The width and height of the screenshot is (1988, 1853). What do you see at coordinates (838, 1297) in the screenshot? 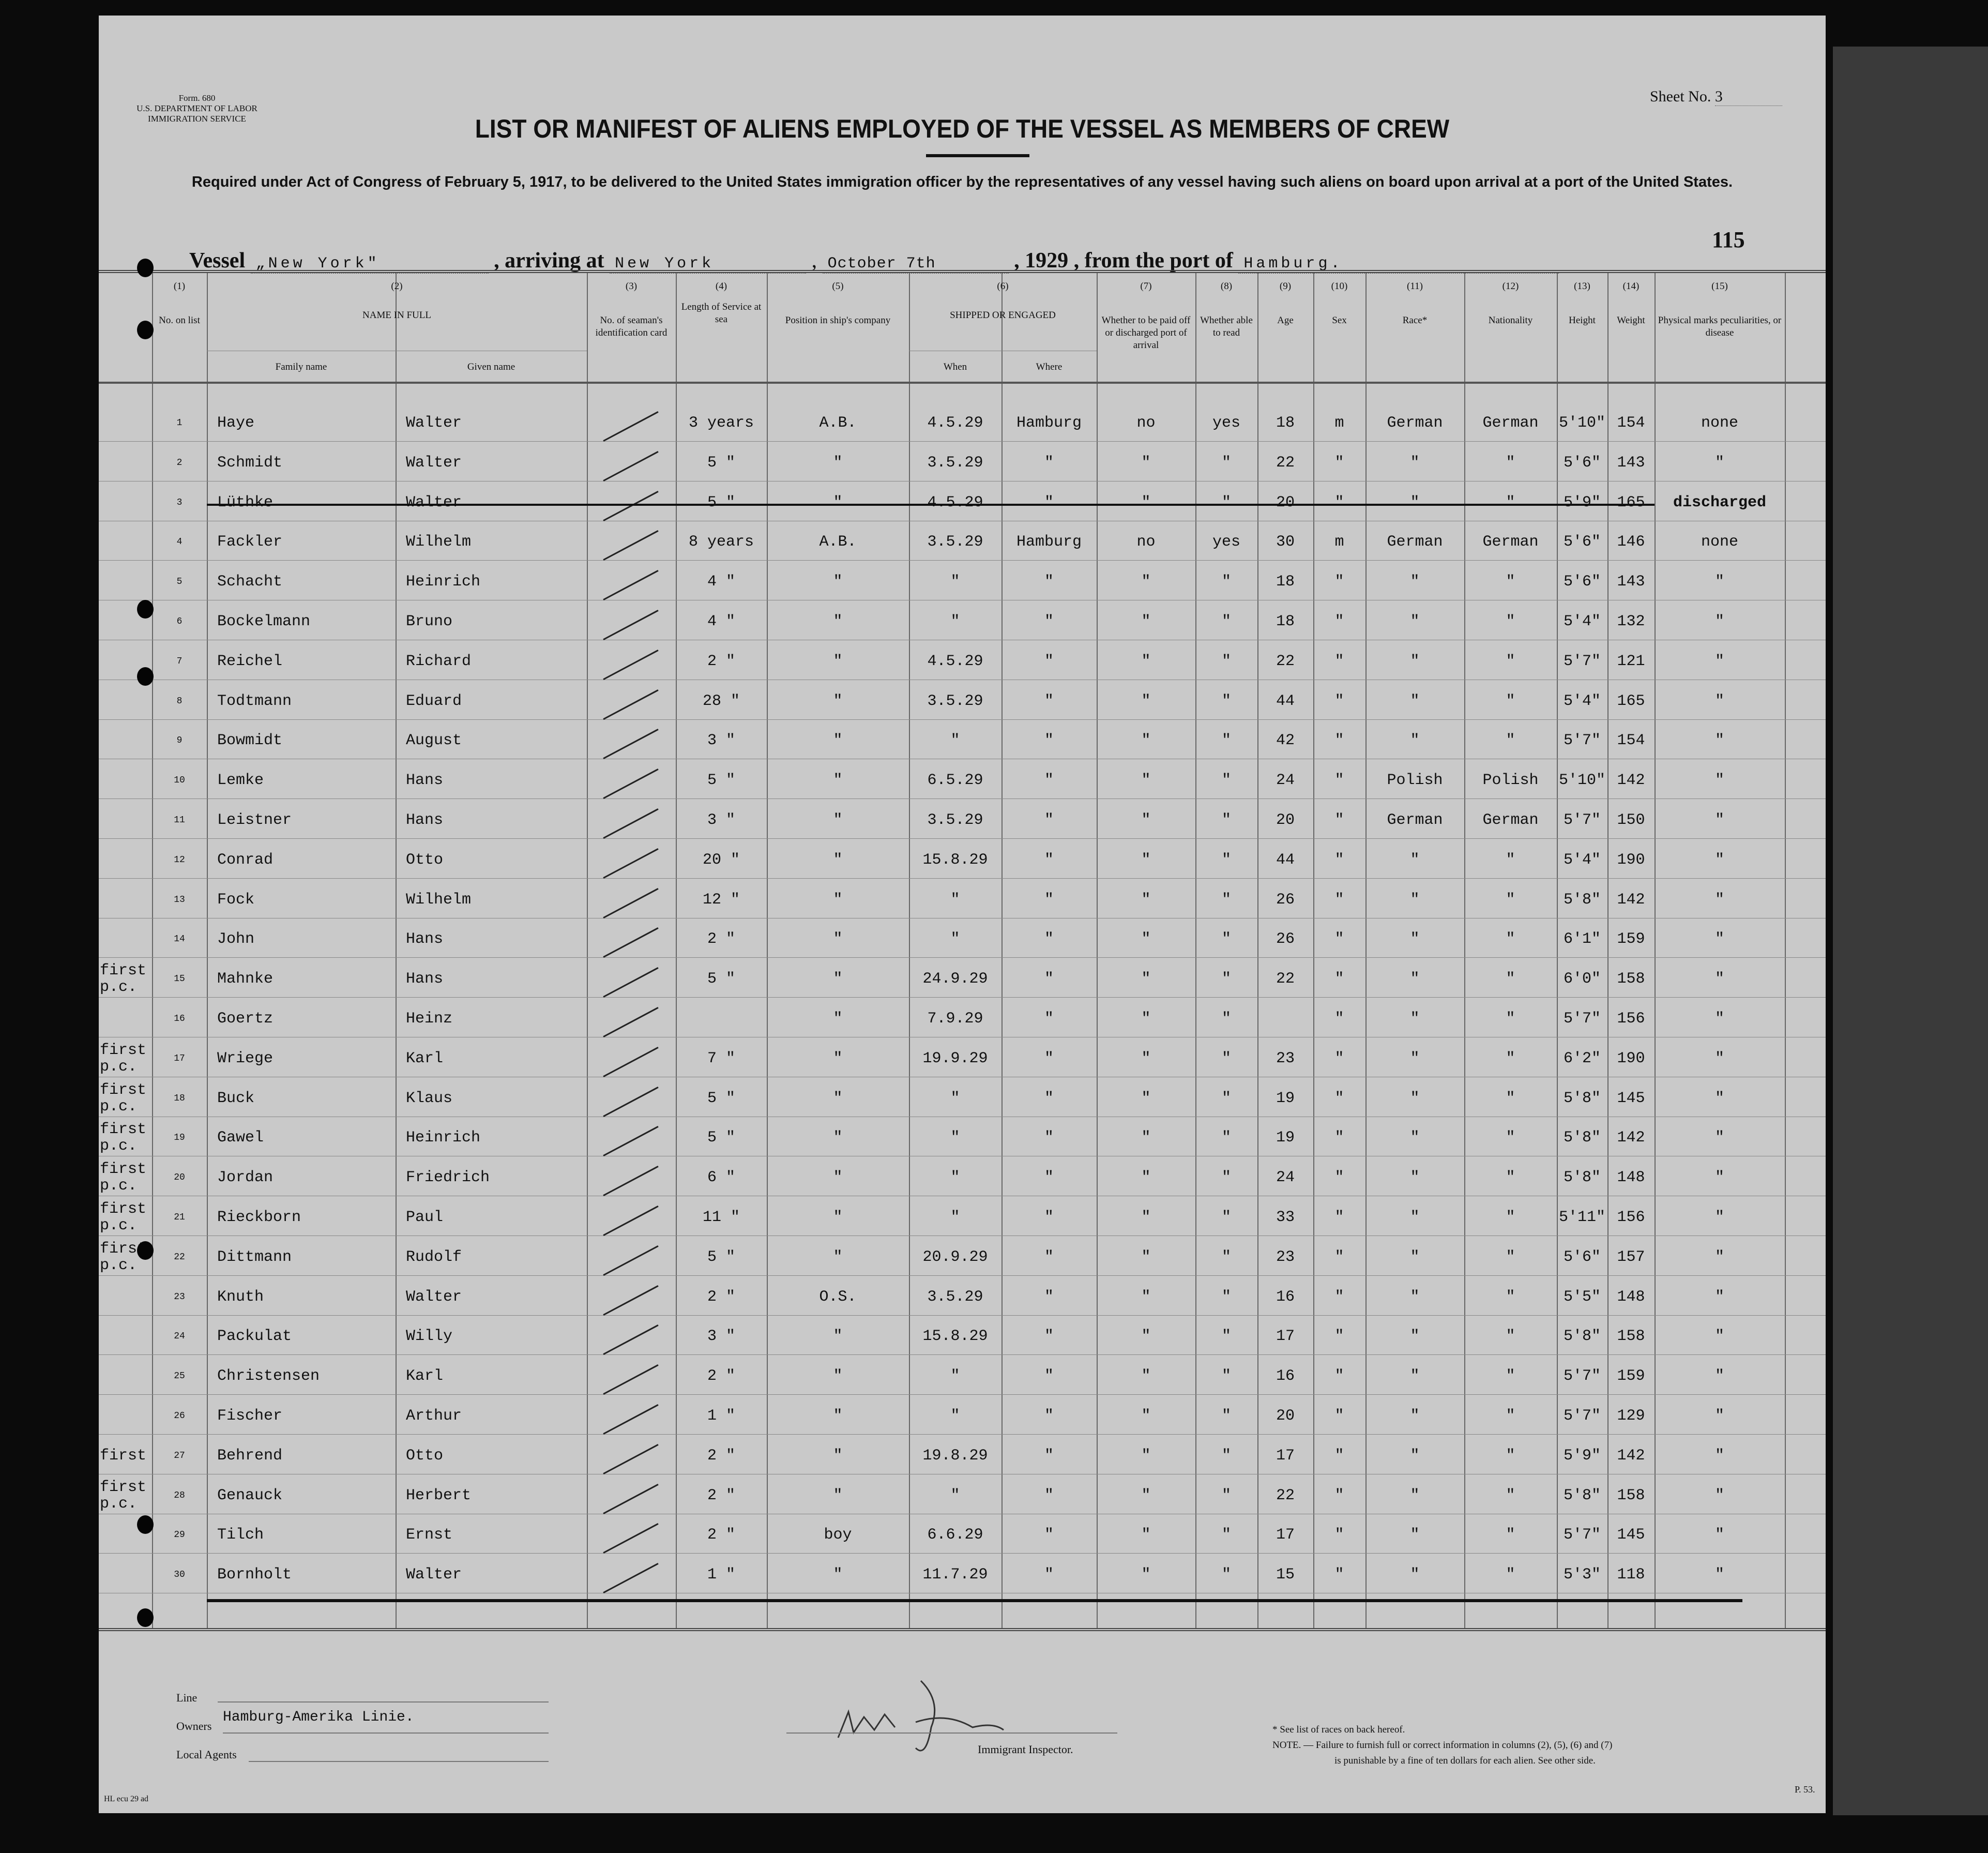
I see `cell-position: O.S.` at bounding box center [838, 1297].